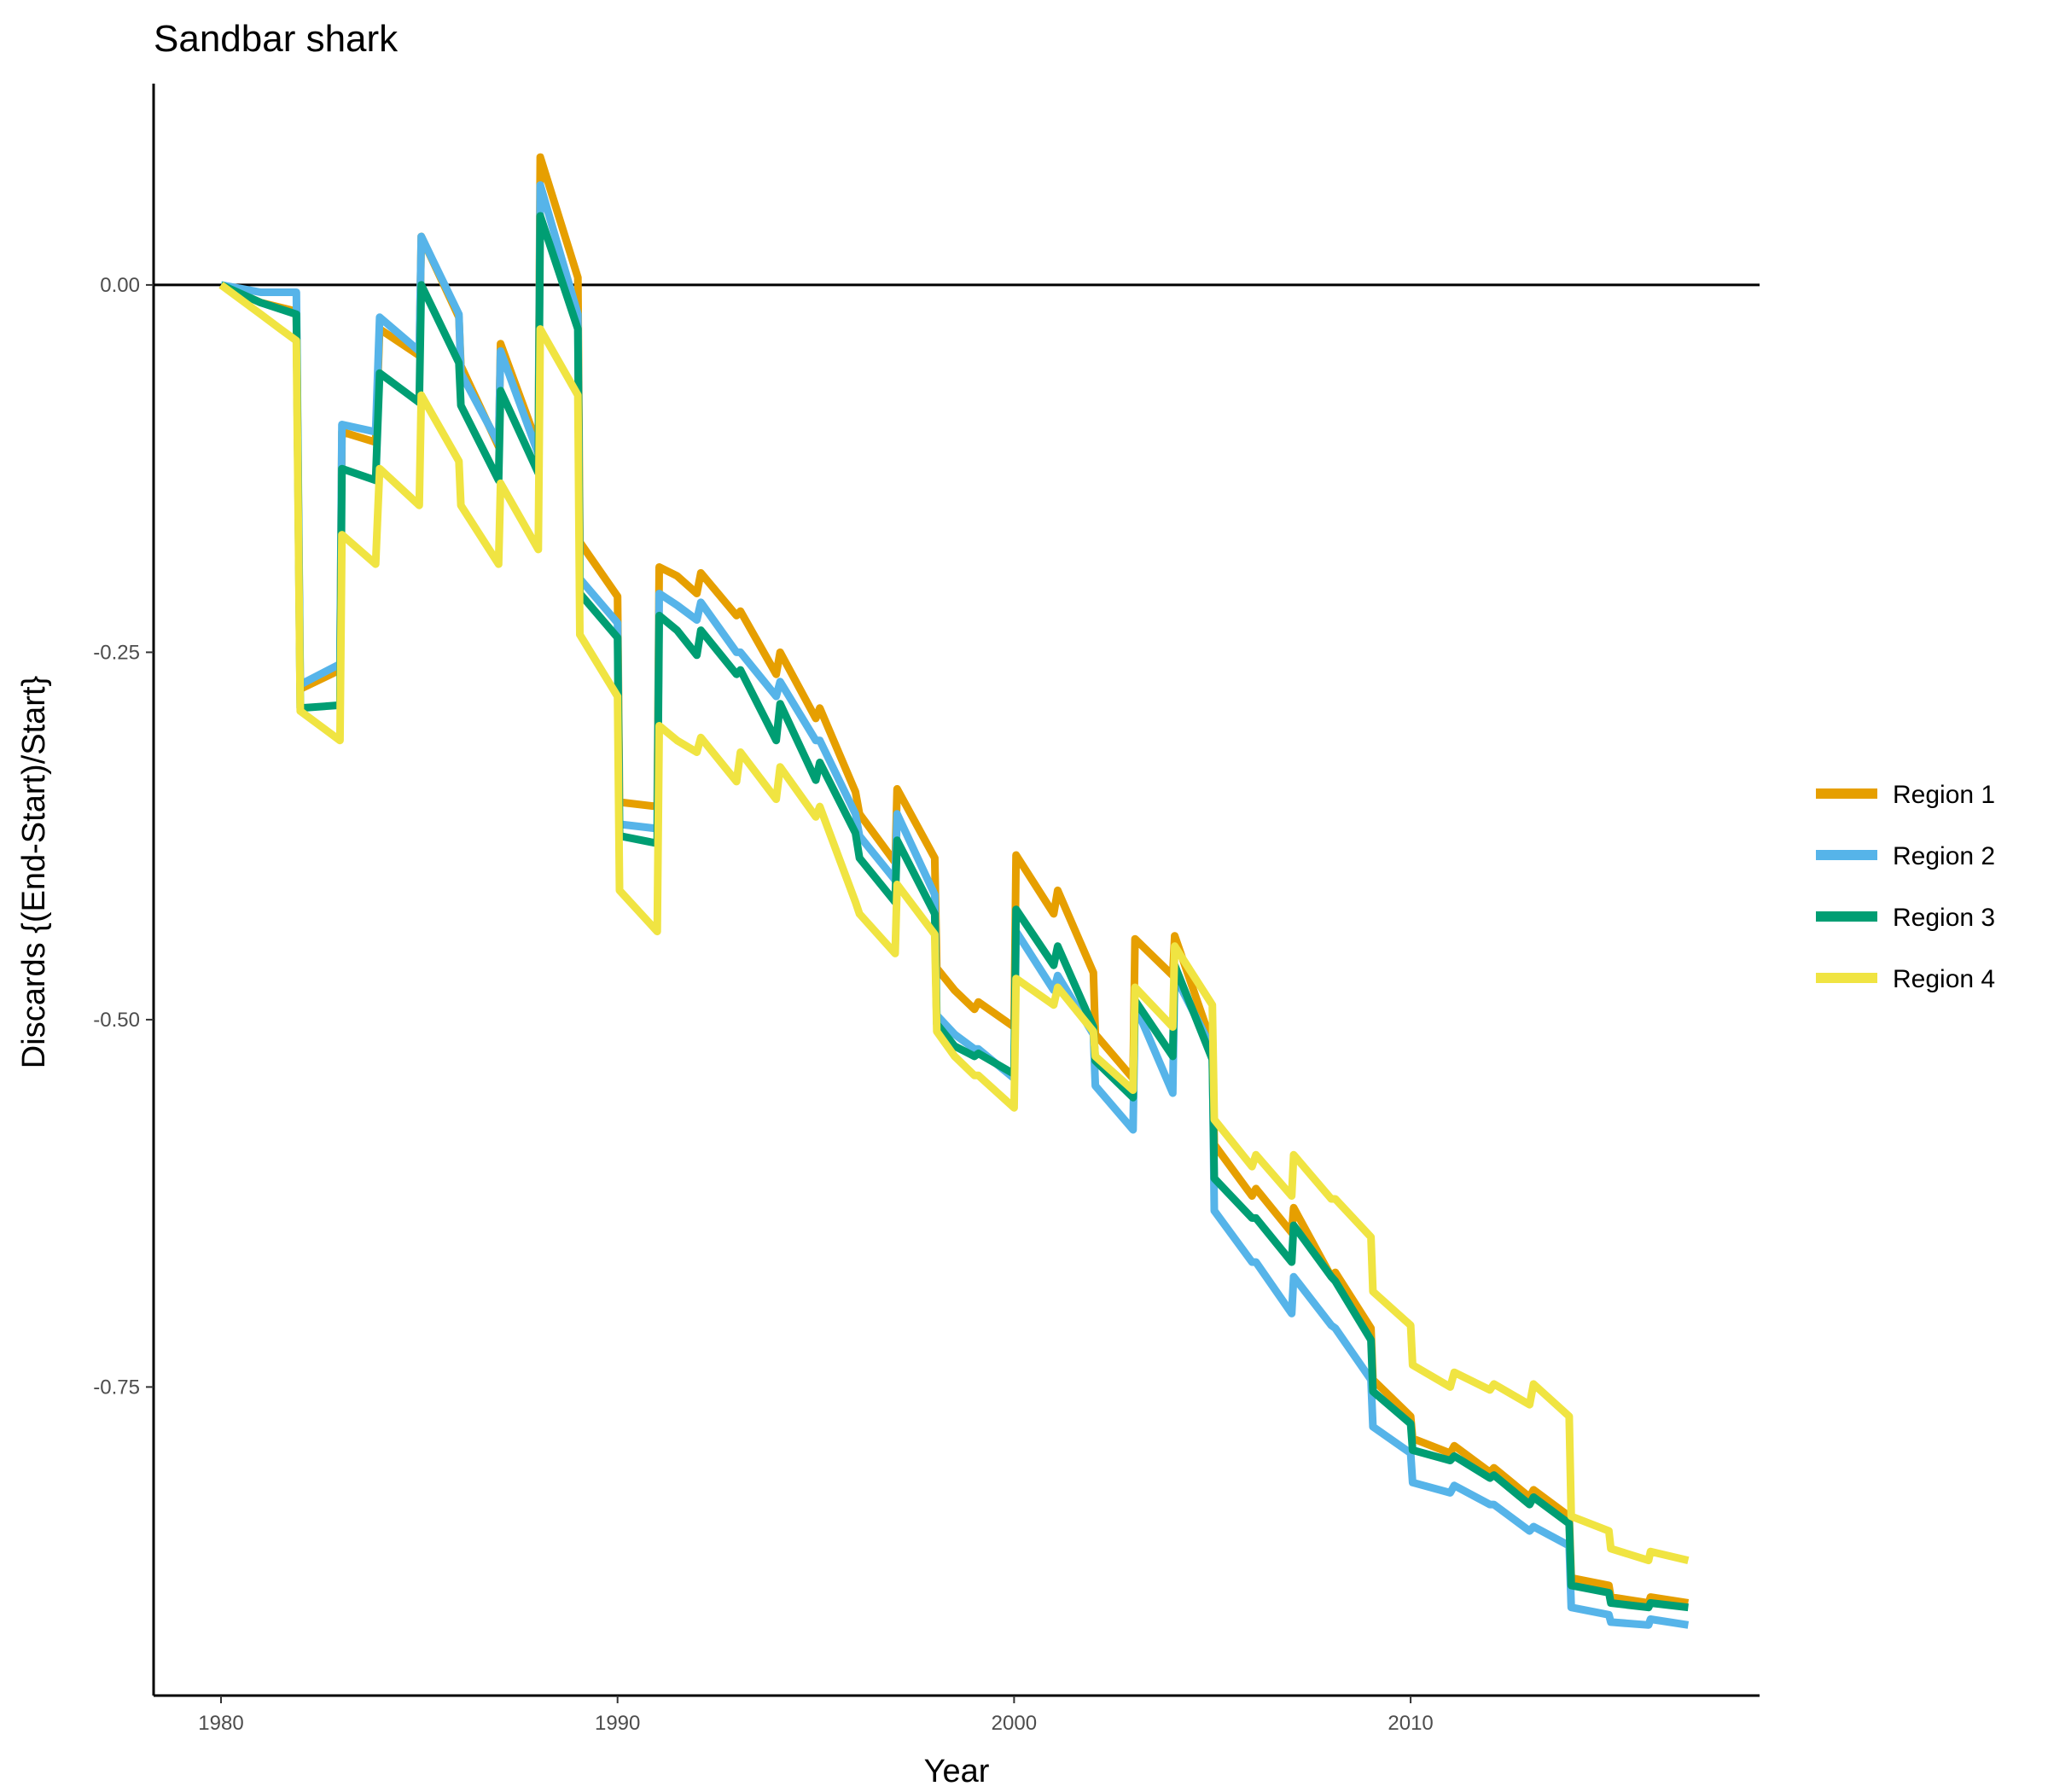  What do you see at coordinates (1906, 887) in the screenshot?
I see `legend: Region 1 Region 2 Region 3 Region 4` at bounding box center [1906, 887].